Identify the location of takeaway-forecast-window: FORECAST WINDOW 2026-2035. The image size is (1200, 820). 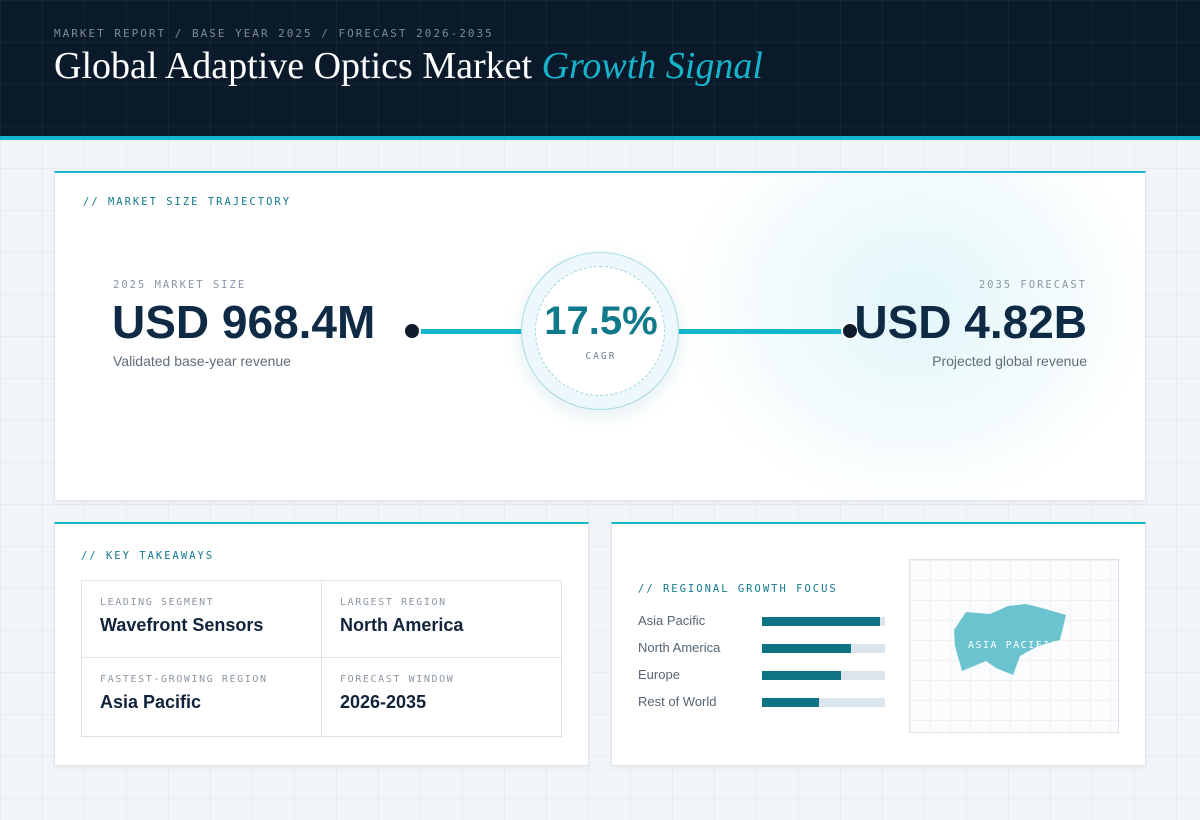
(441, 697).